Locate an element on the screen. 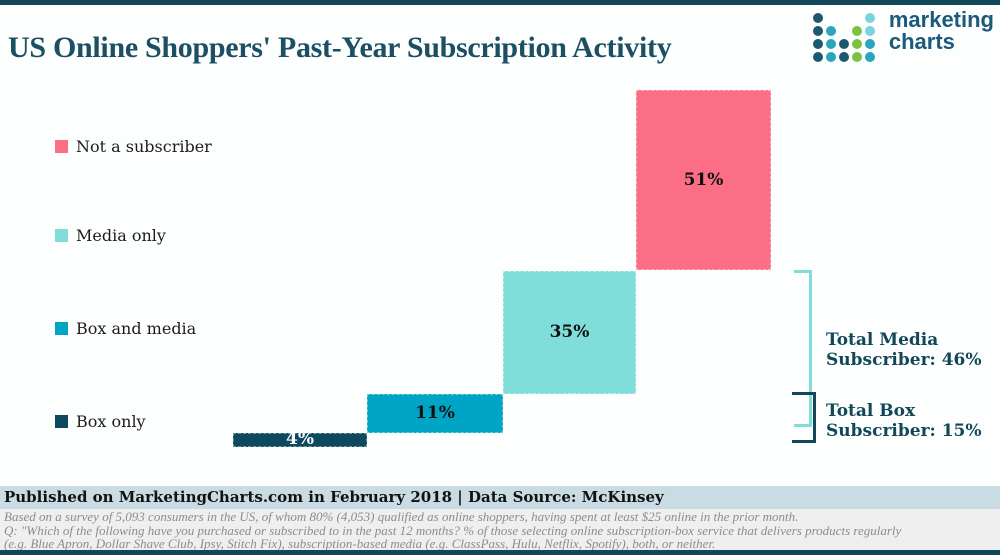 The height and width of the screenshot is (555, 1000). logo-text: marketing charts is located at coordinates (941, 31).